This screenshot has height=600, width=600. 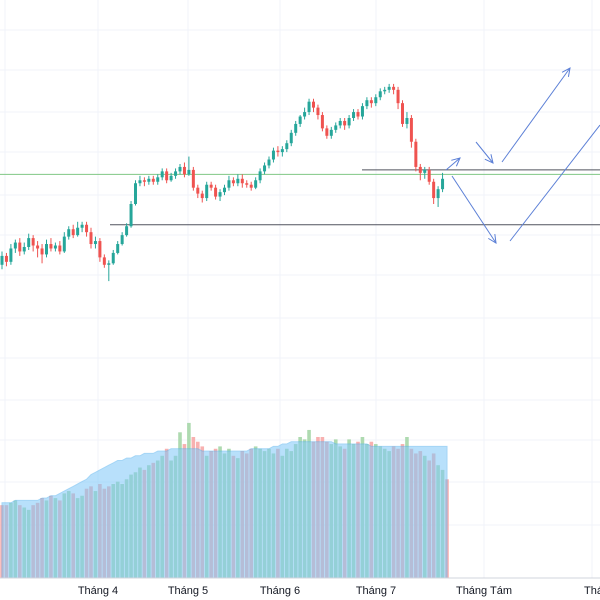 I want to click on arrow-pullback, so click(x=484, y=152).